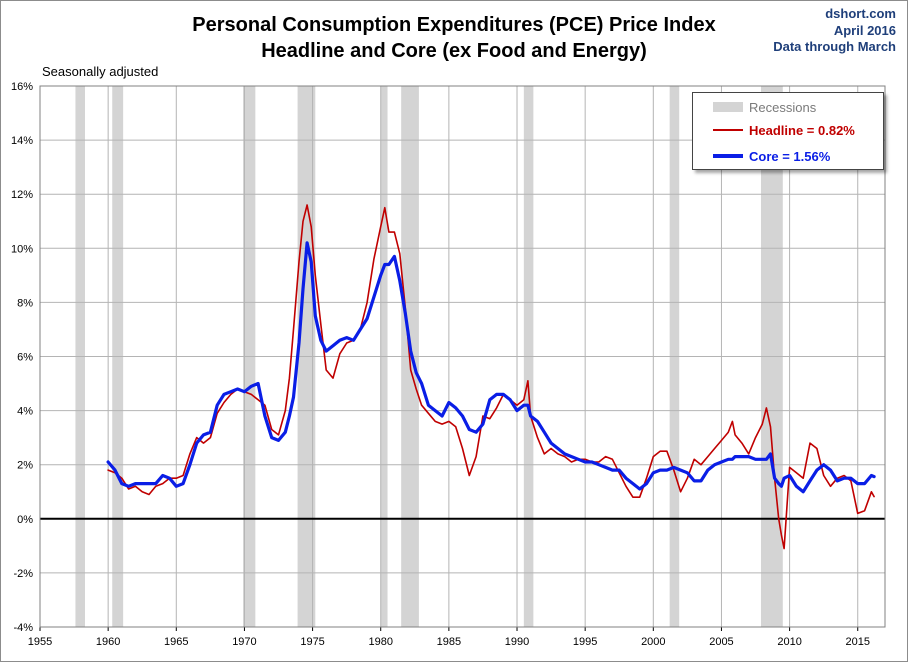 This screenshot has width=908, height=662. What do you see at coordinates (40, 642) in the screenshot?
I see `x-tick-label: 1955` at bounding box center [40, 642].